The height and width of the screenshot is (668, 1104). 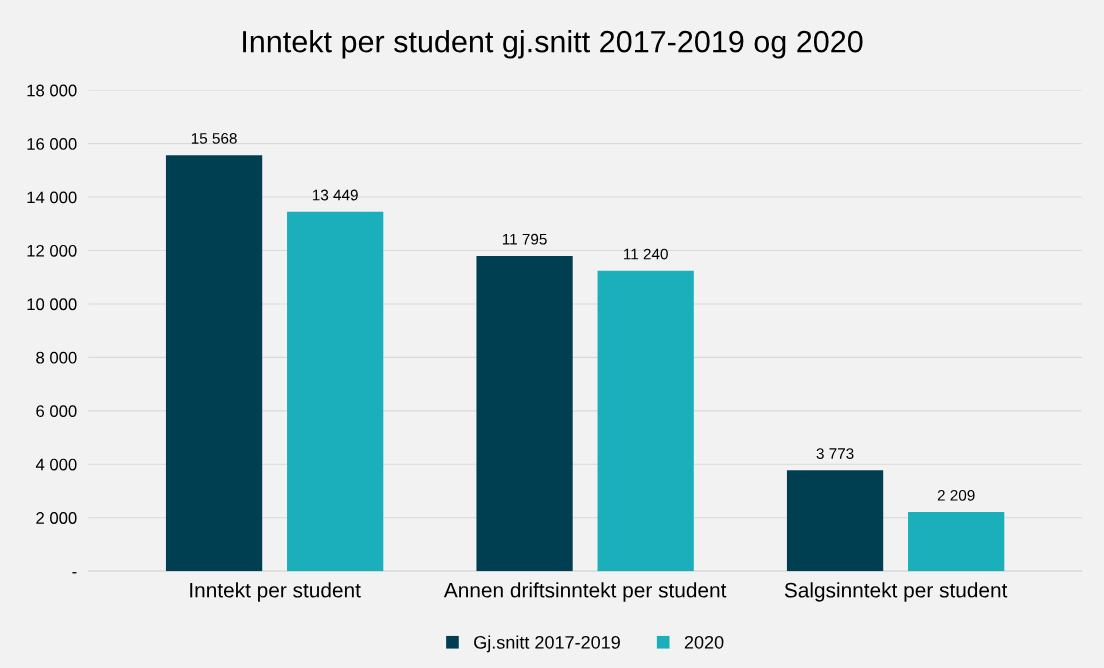 What do you see at coordinates (335, 195) in the screenshot?
I see `data-label: 13 449` at bounding box center [335, 195].